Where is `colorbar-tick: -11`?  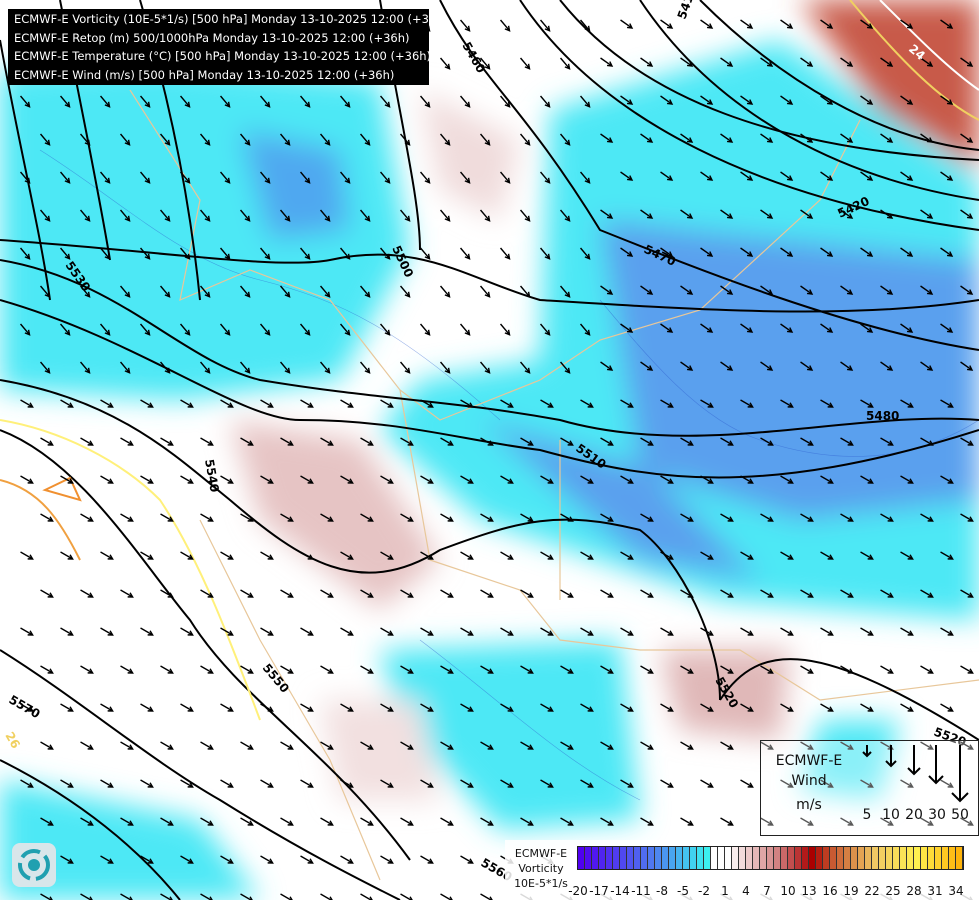 colorbar-tick: -11 is located at coordinates (641, 891).